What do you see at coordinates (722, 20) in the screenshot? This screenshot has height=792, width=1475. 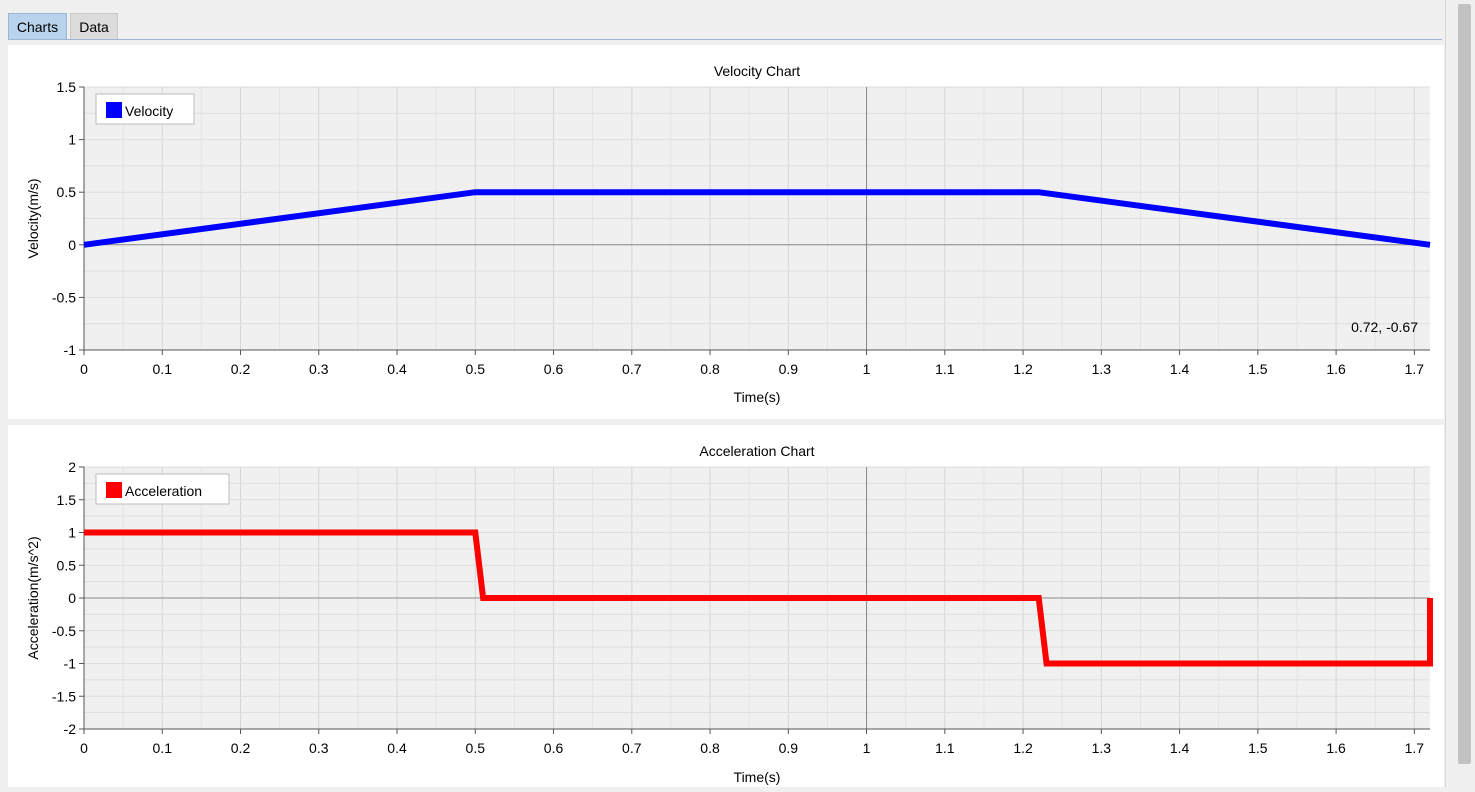 I see `tab-bar: Charts Data` at bounding box center [722, 20].